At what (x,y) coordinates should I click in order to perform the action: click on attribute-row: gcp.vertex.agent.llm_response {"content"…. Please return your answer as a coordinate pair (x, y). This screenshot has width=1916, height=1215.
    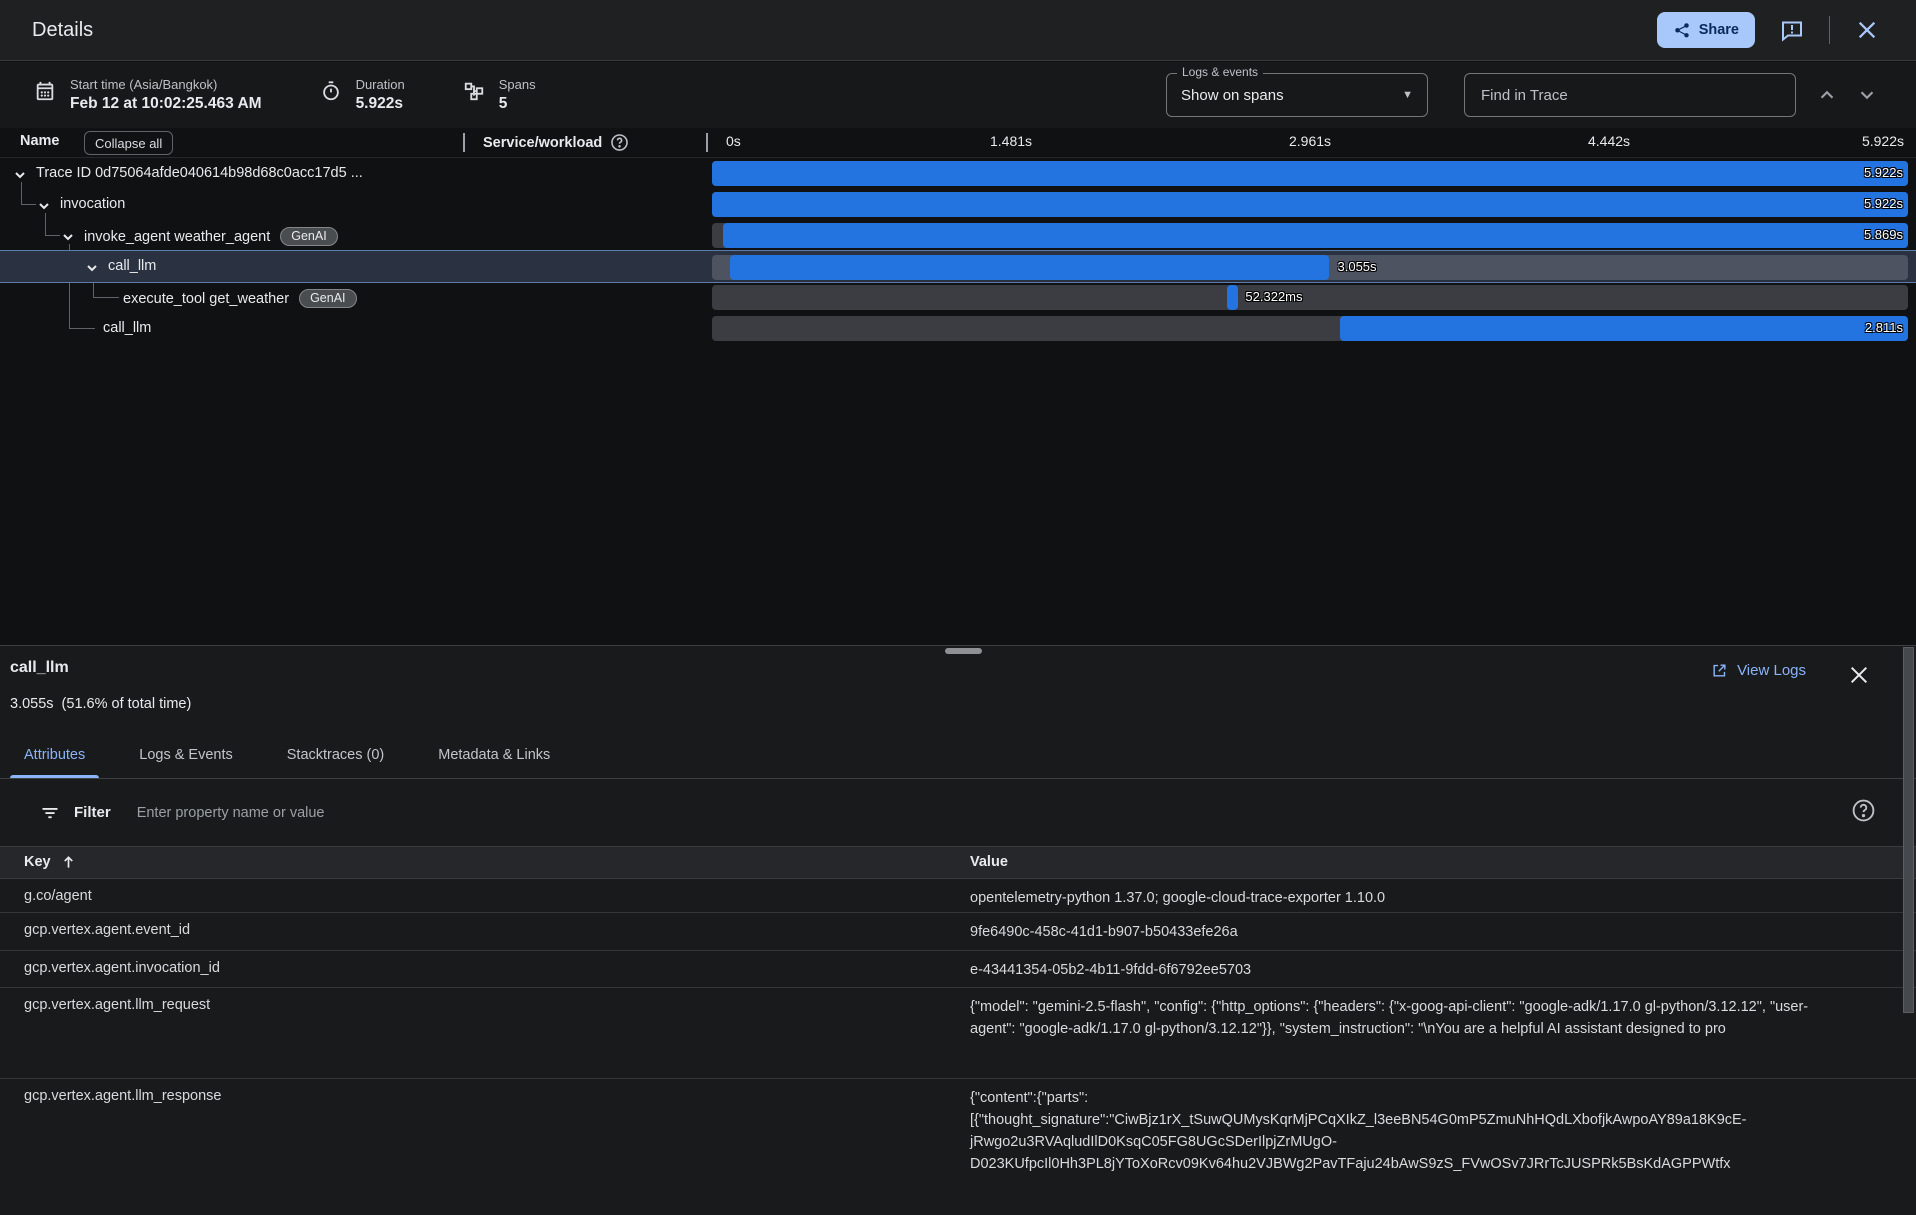
    Looking at the image, I should click on (958, 1147).